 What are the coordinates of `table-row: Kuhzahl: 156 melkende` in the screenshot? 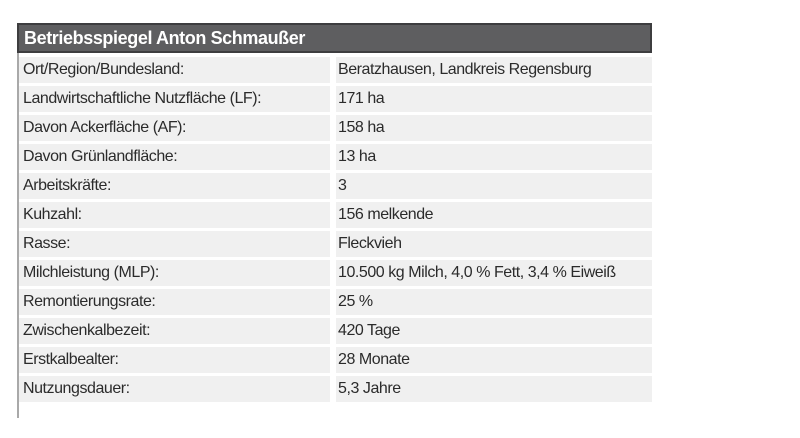 It's located at (335, 215).